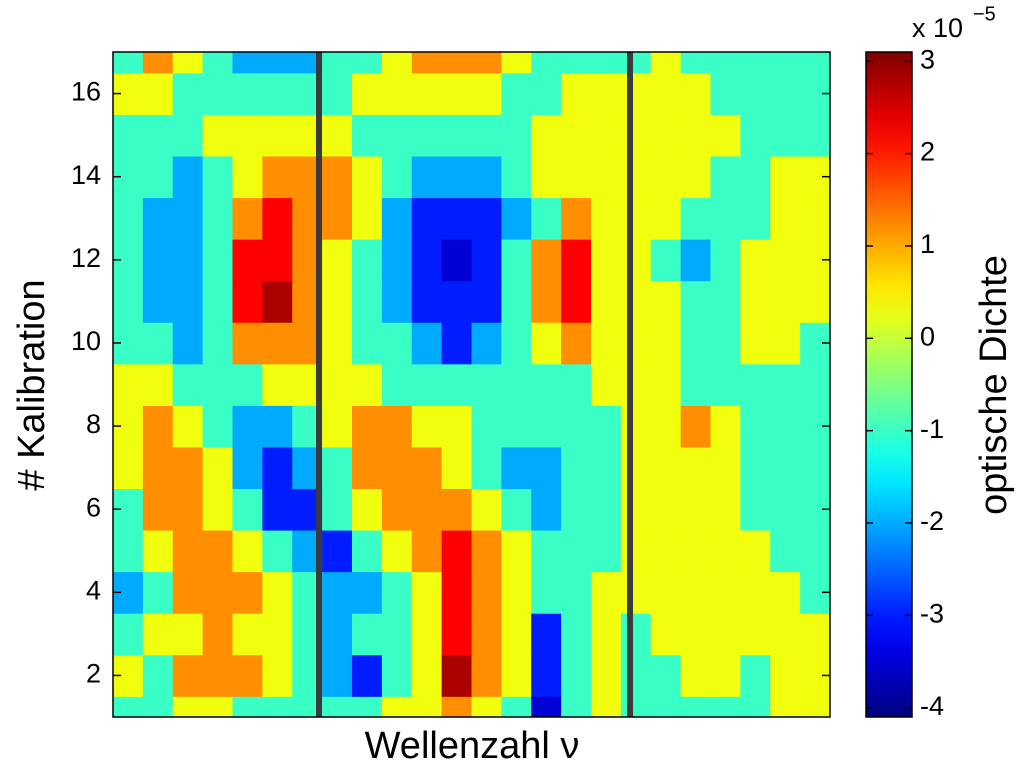 The image size is (1024, 774). I want to click on y-tick-label: 8, so click(93, 424).